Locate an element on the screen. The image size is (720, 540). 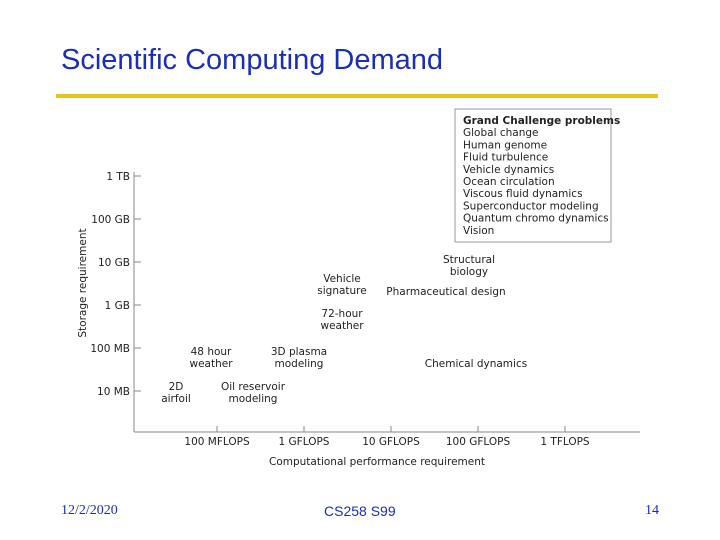
y-tick-label: 10 MB is located at coordinates (113, 392).